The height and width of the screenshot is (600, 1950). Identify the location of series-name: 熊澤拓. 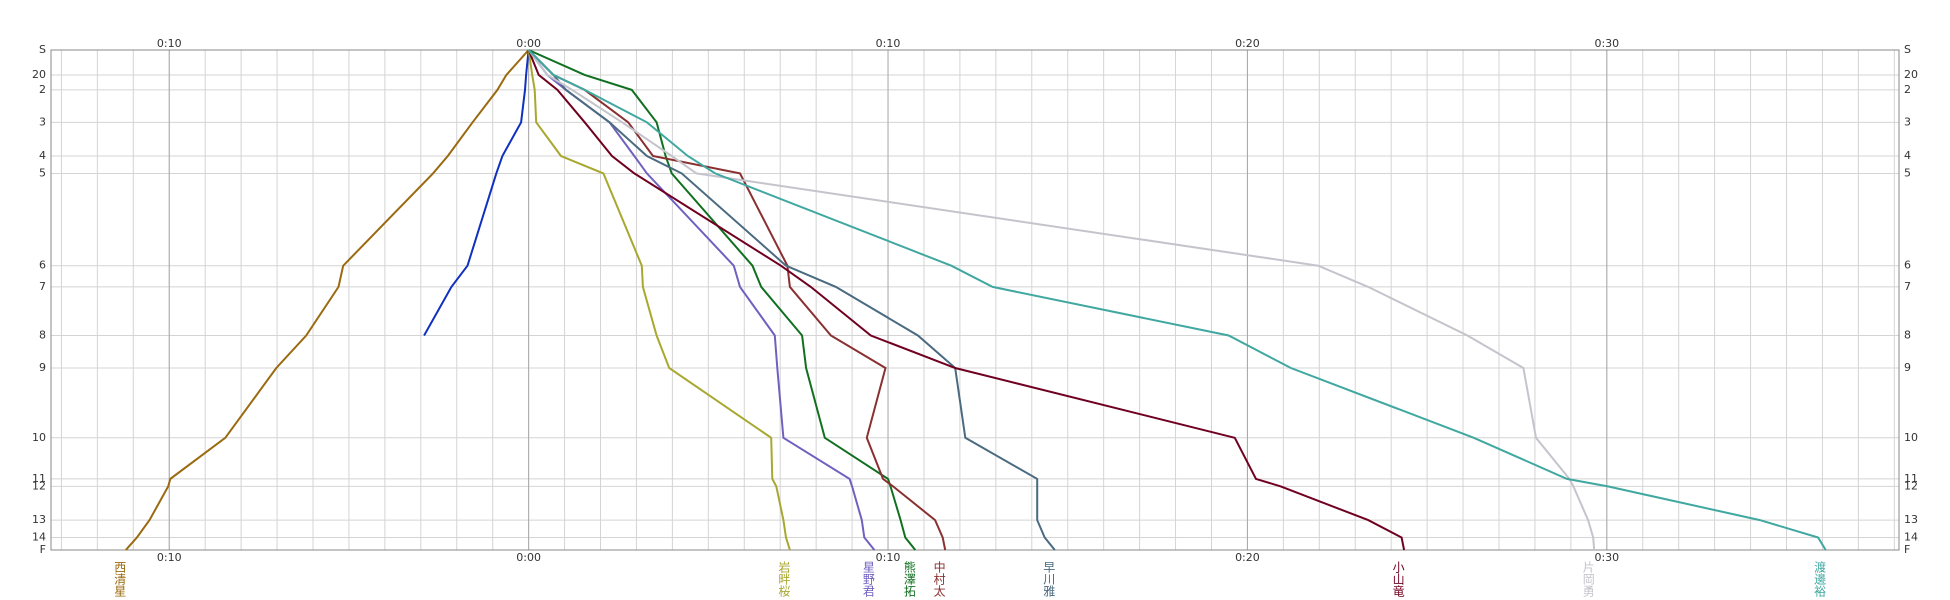
(909, 578).